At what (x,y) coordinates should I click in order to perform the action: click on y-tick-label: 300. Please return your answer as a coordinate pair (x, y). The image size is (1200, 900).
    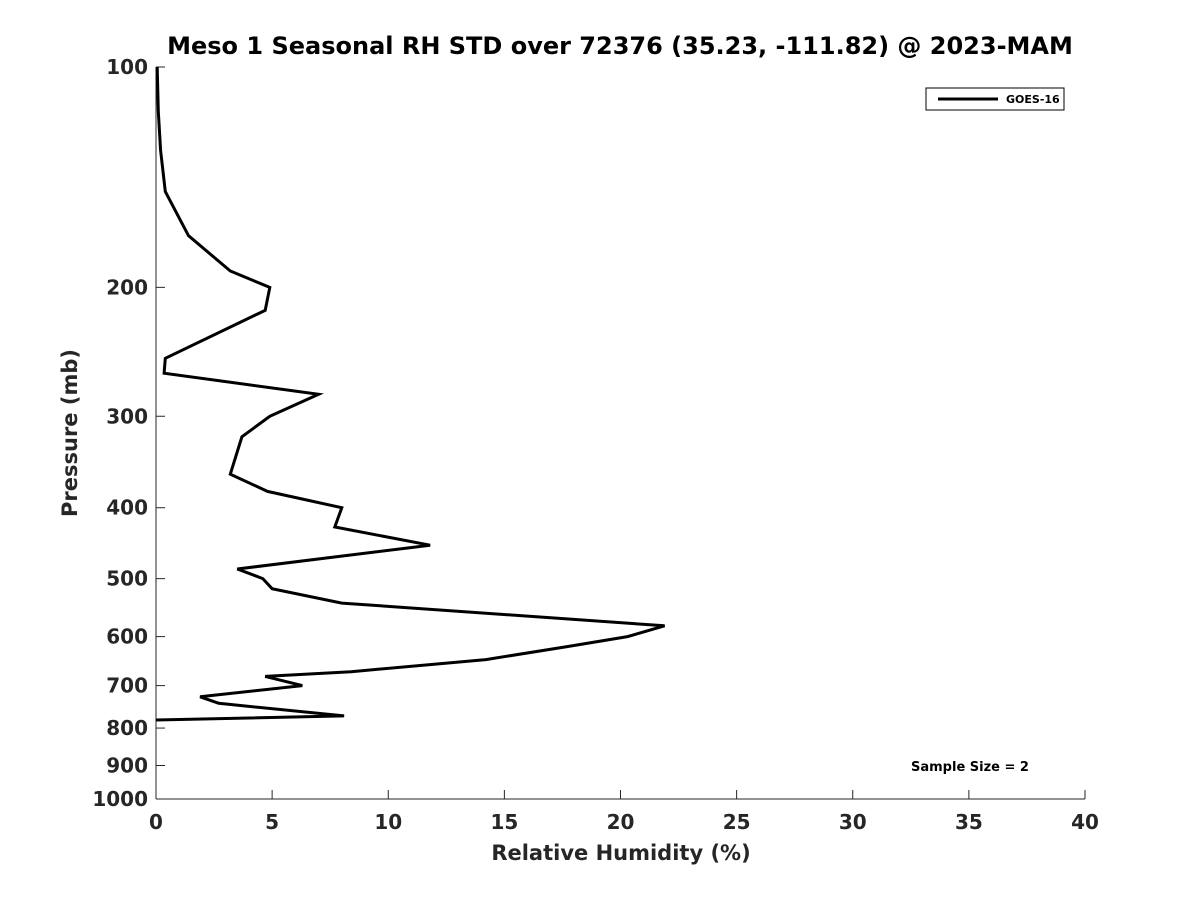
    Looking at the image, I should click on (127, 416).